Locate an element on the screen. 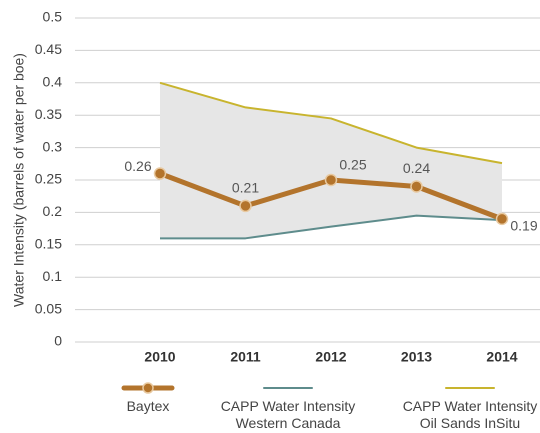 This screenshot has height=433, width=540. y-tick-label: 0.3 is located at coordinates (53, 146).